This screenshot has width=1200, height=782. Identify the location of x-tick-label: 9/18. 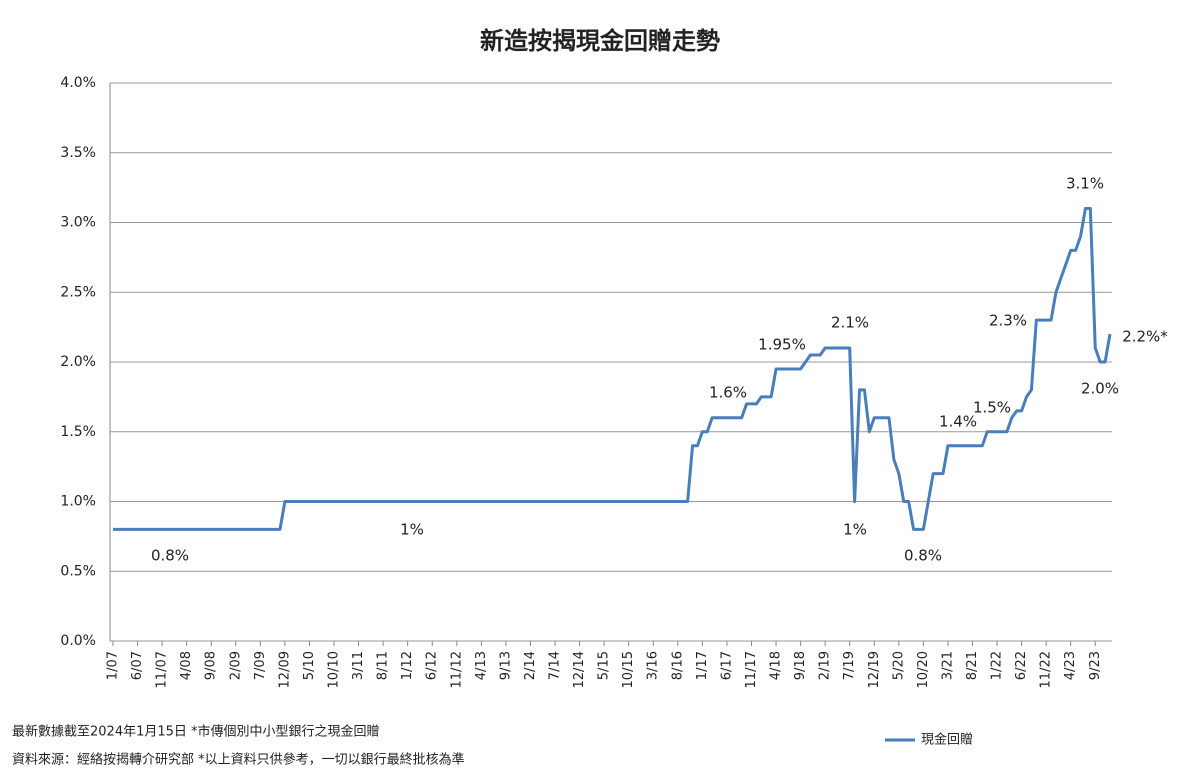
(800, 665).